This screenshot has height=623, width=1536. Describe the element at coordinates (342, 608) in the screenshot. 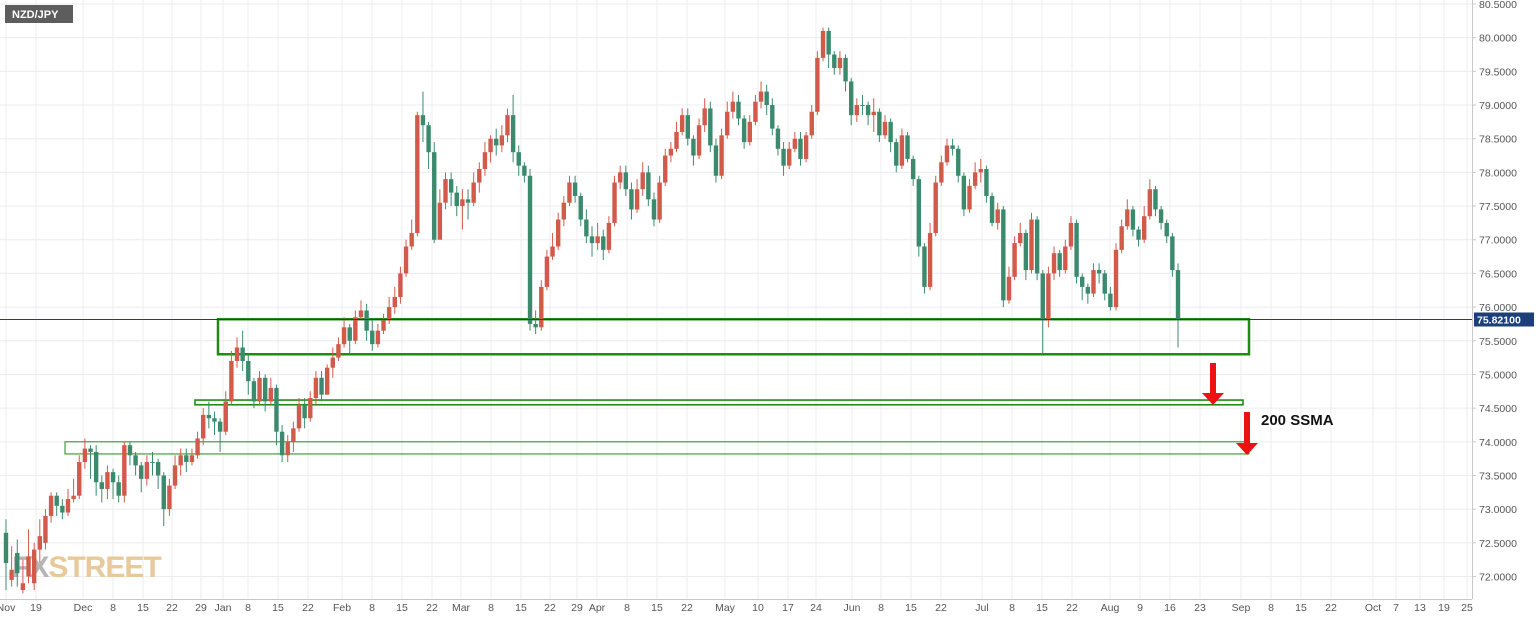

I see `x-month-label: Feb` at that location.